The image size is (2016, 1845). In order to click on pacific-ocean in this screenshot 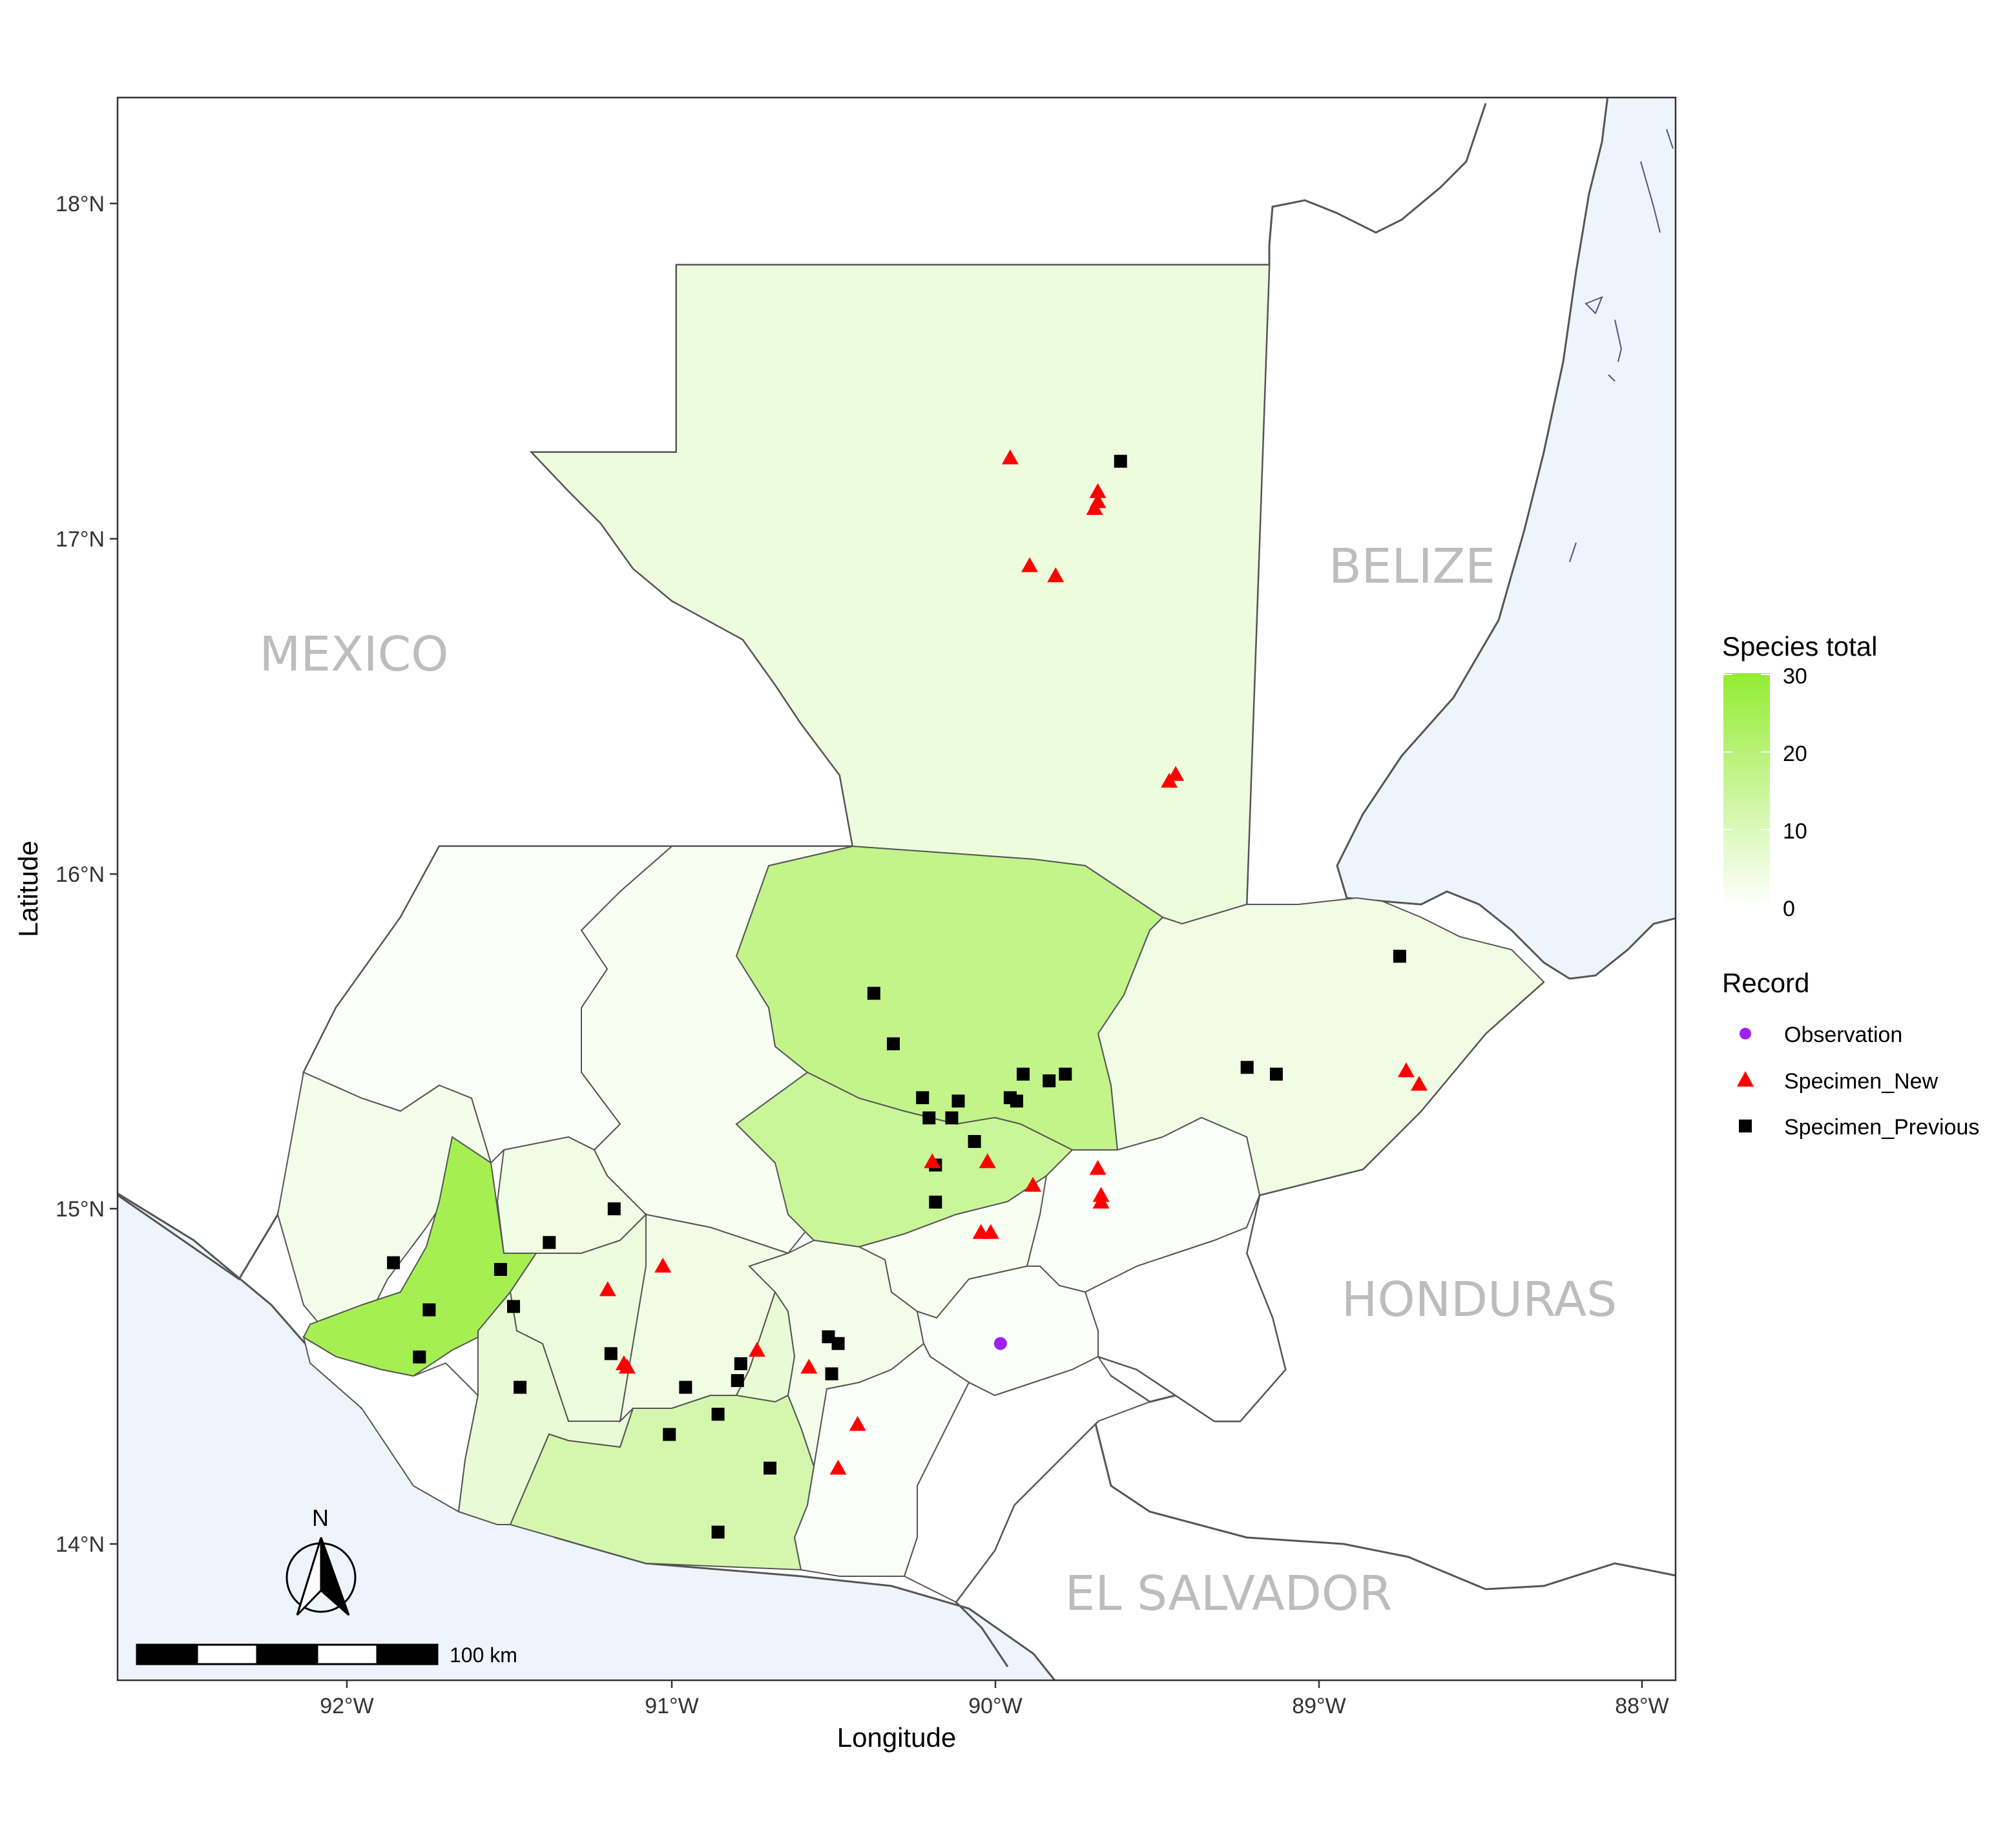, I will do `click(587, 1436)`.